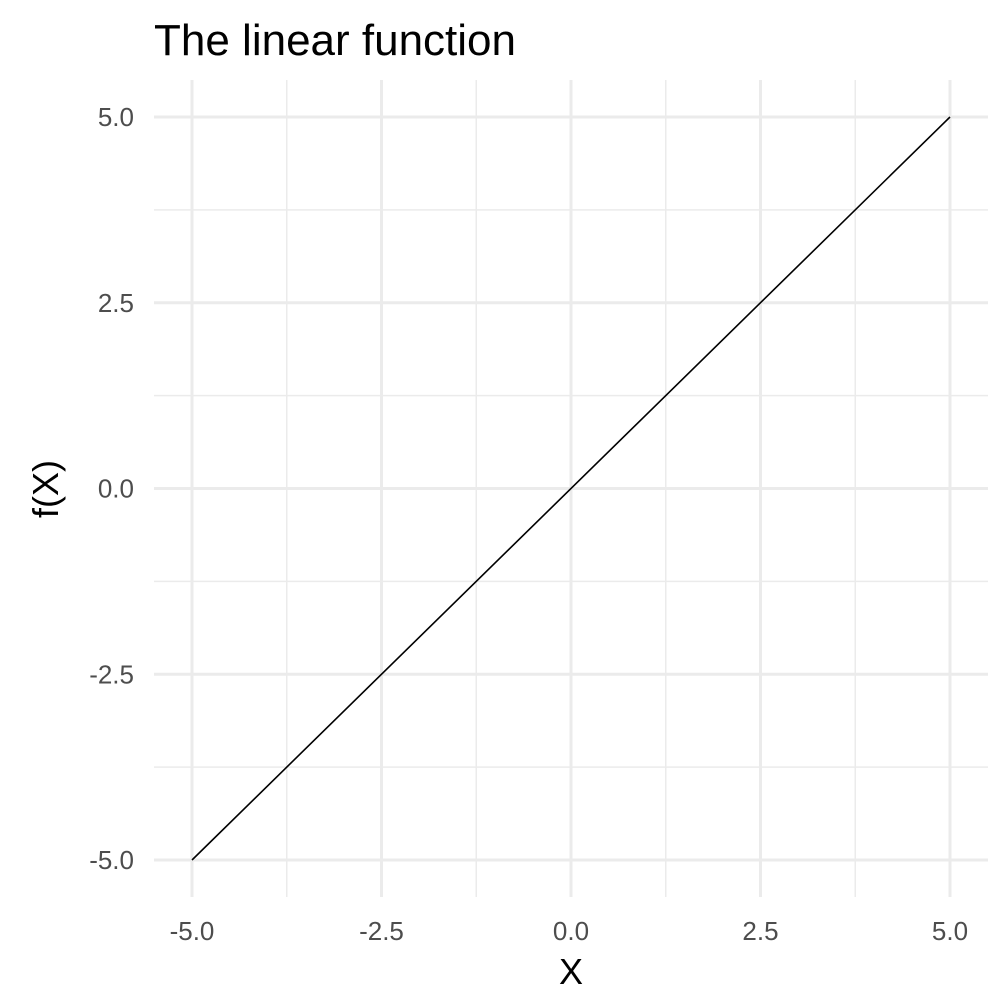 This screenshot has width=1008, height=1008. I want to click on chart-title: The linear function, so click(335, 40).